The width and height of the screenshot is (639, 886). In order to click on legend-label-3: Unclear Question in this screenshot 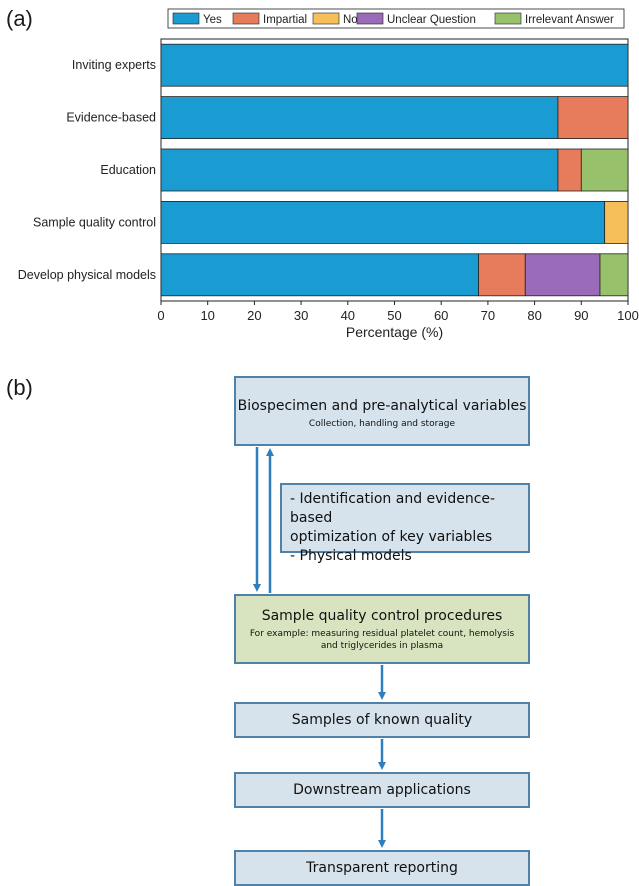, I will do `click(431, 20)`.